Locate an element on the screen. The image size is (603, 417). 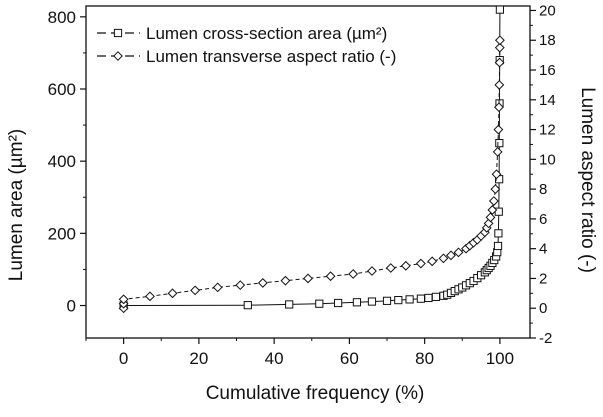
y2-tick-label: 0 is located at coordinates (543, 308).